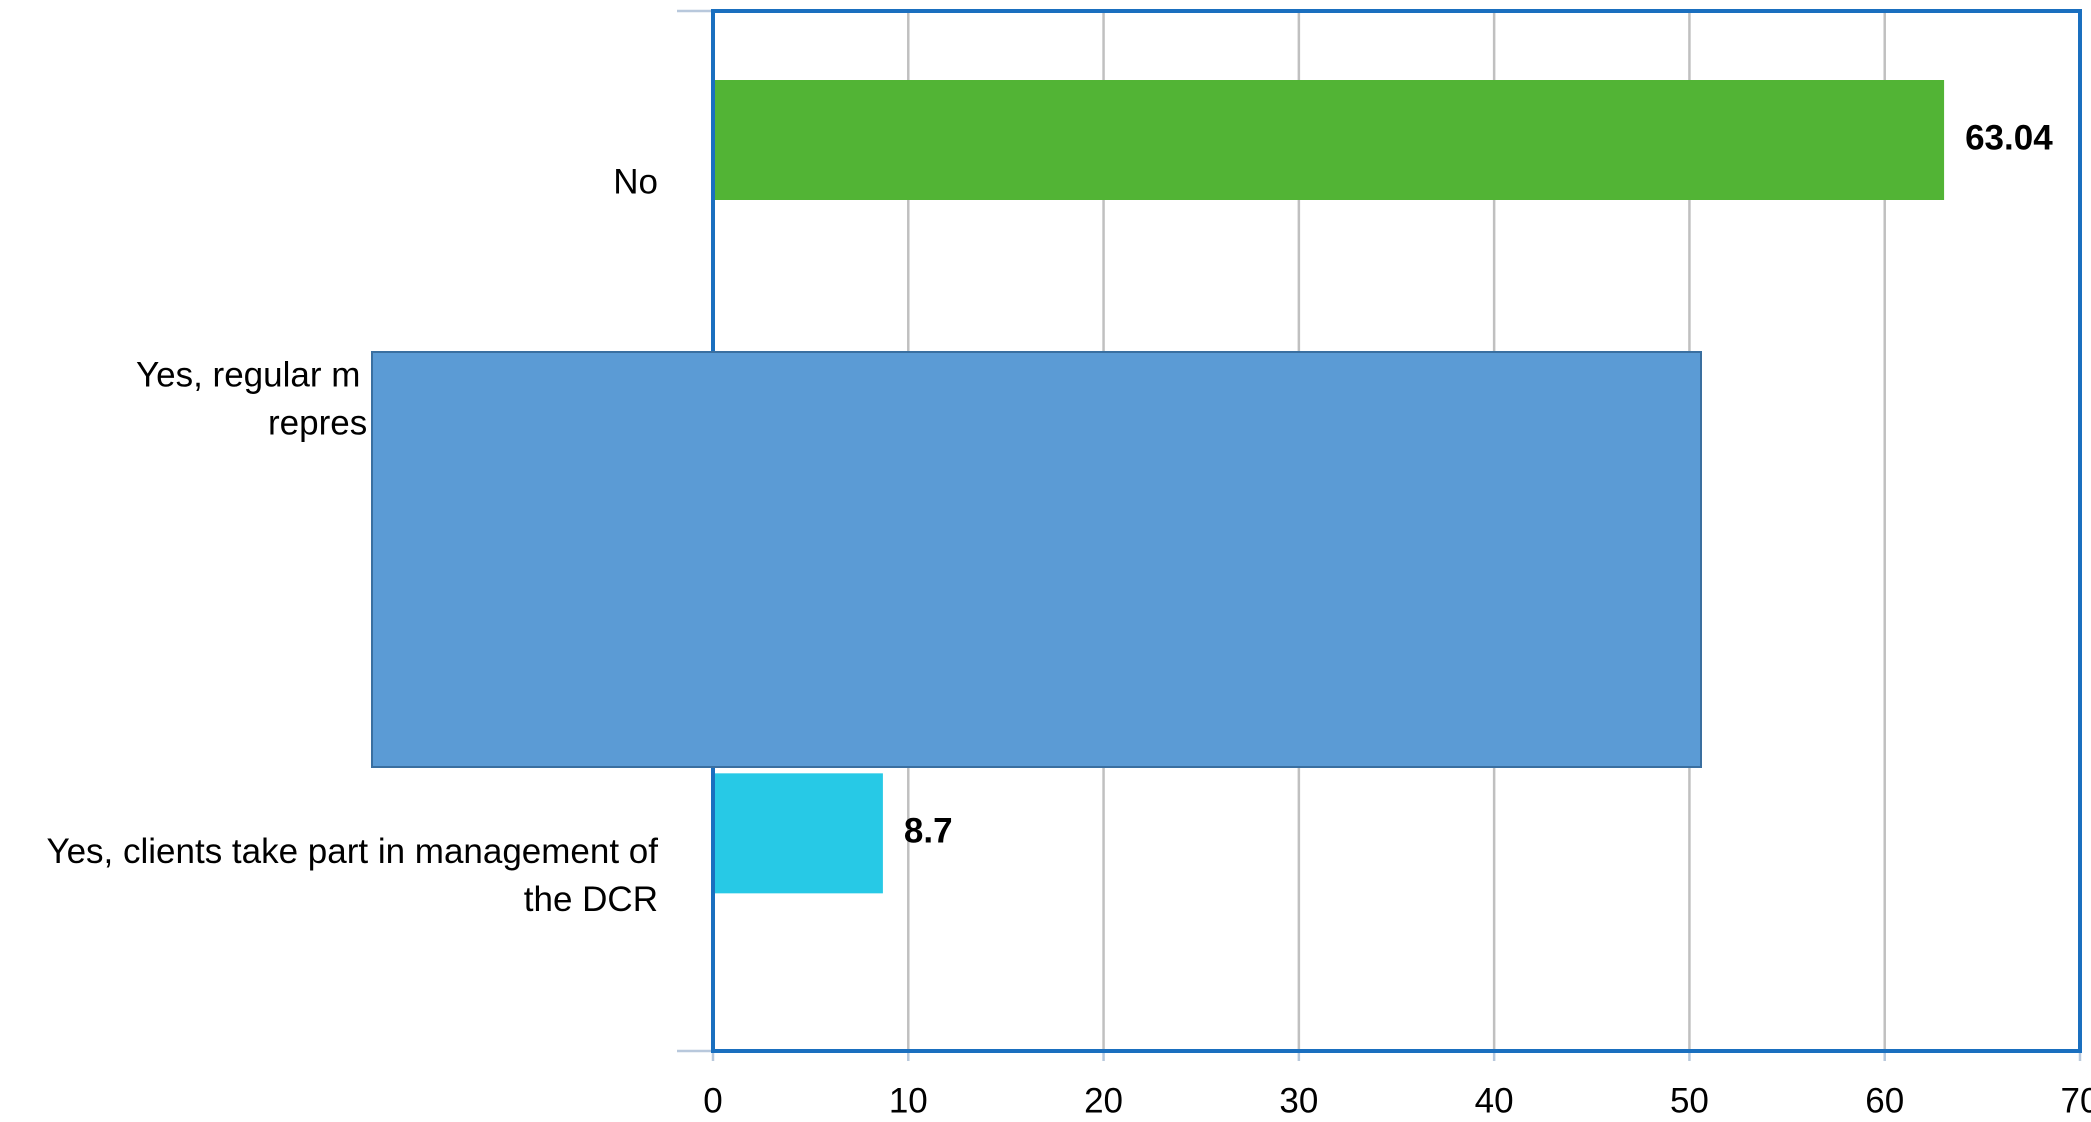  I want to click on x-tick-label: 20, so click(1103, 1100).